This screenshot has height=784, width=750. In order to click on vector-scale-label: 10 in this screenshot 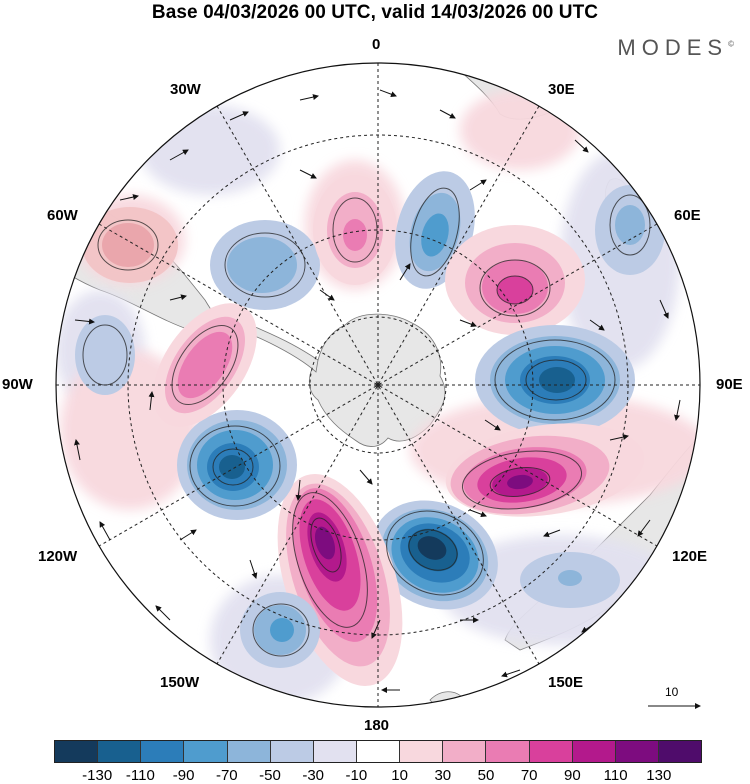, I will do `click(672, 692)`.